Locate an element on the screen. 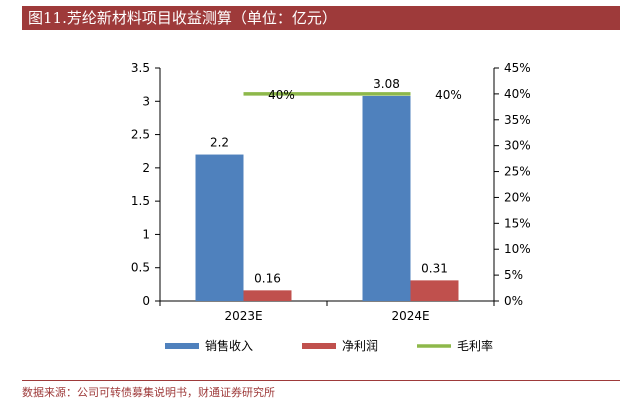 The height and width of the screenshot is (411, 631). legend-net-profit-label: 净利润 is located at coordinates (360, 346).